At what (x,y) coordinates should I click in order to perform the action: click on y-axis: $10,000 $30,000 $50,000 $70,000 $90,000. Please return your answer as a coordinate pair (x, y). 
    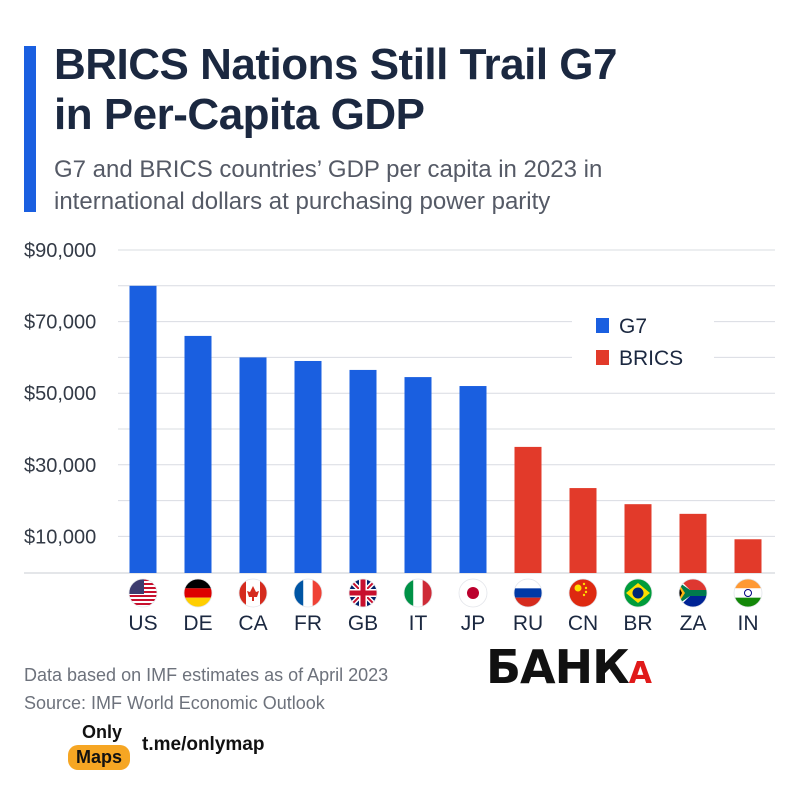
    Looking at the image, I should click on (60, 394).